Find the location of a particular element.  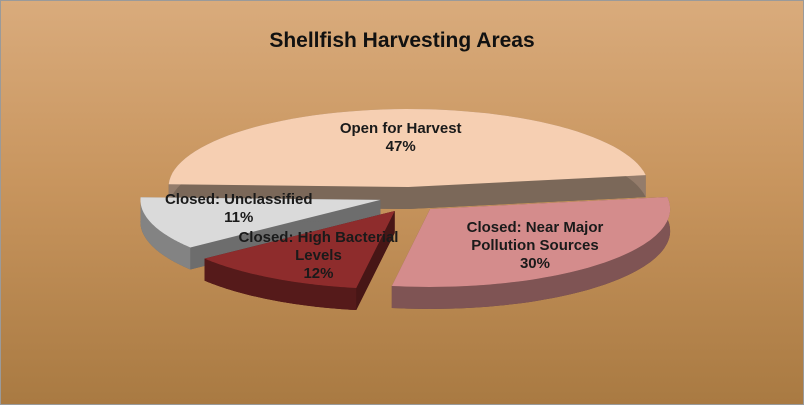

slice-name: Closed: Near Major Pollution Sources is located at coordinates (535, 237).